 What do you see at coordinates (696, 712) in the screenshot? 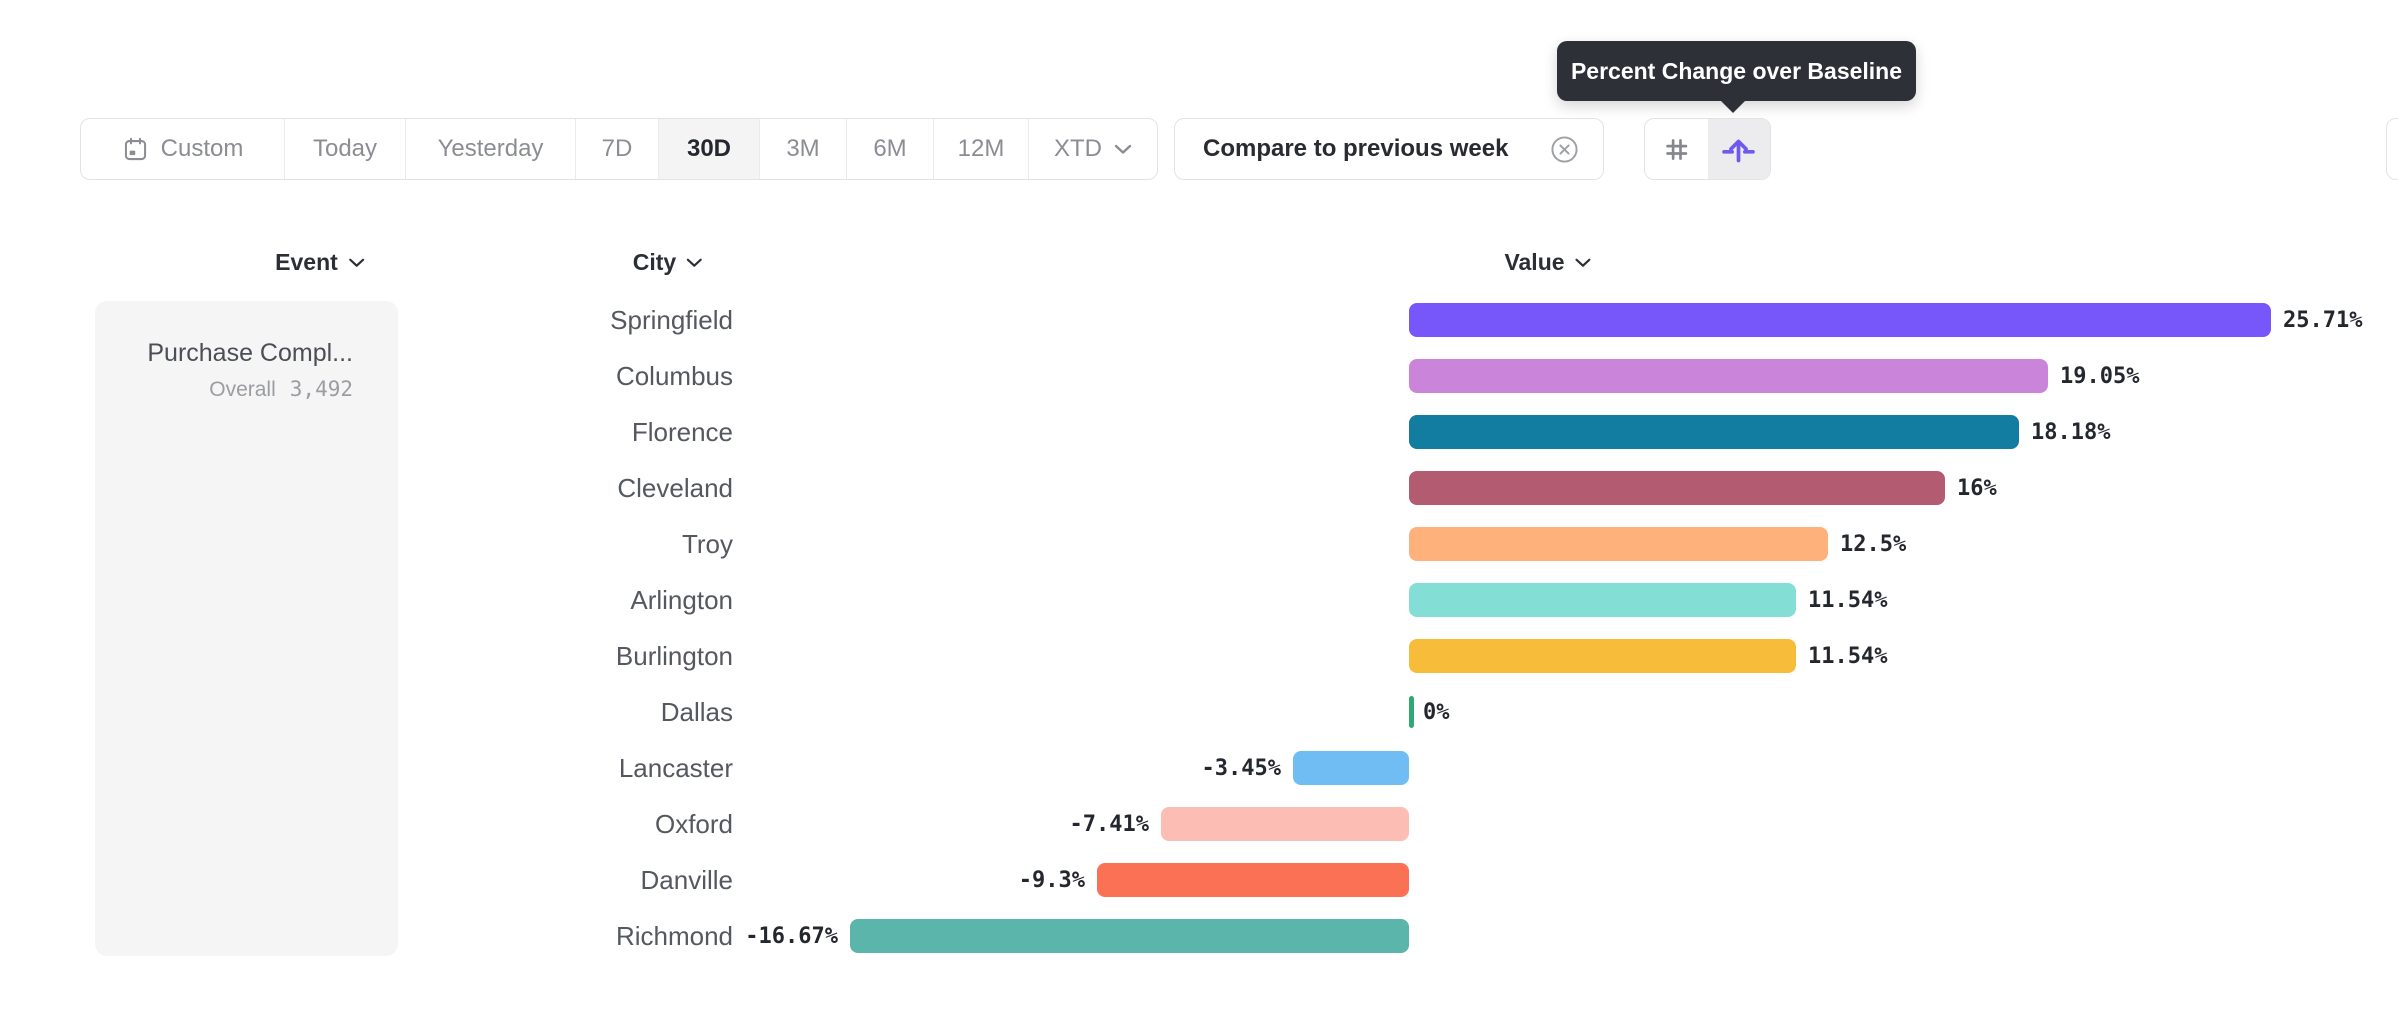
I see `city-label: Dallas` at bounding box center [696, 712].